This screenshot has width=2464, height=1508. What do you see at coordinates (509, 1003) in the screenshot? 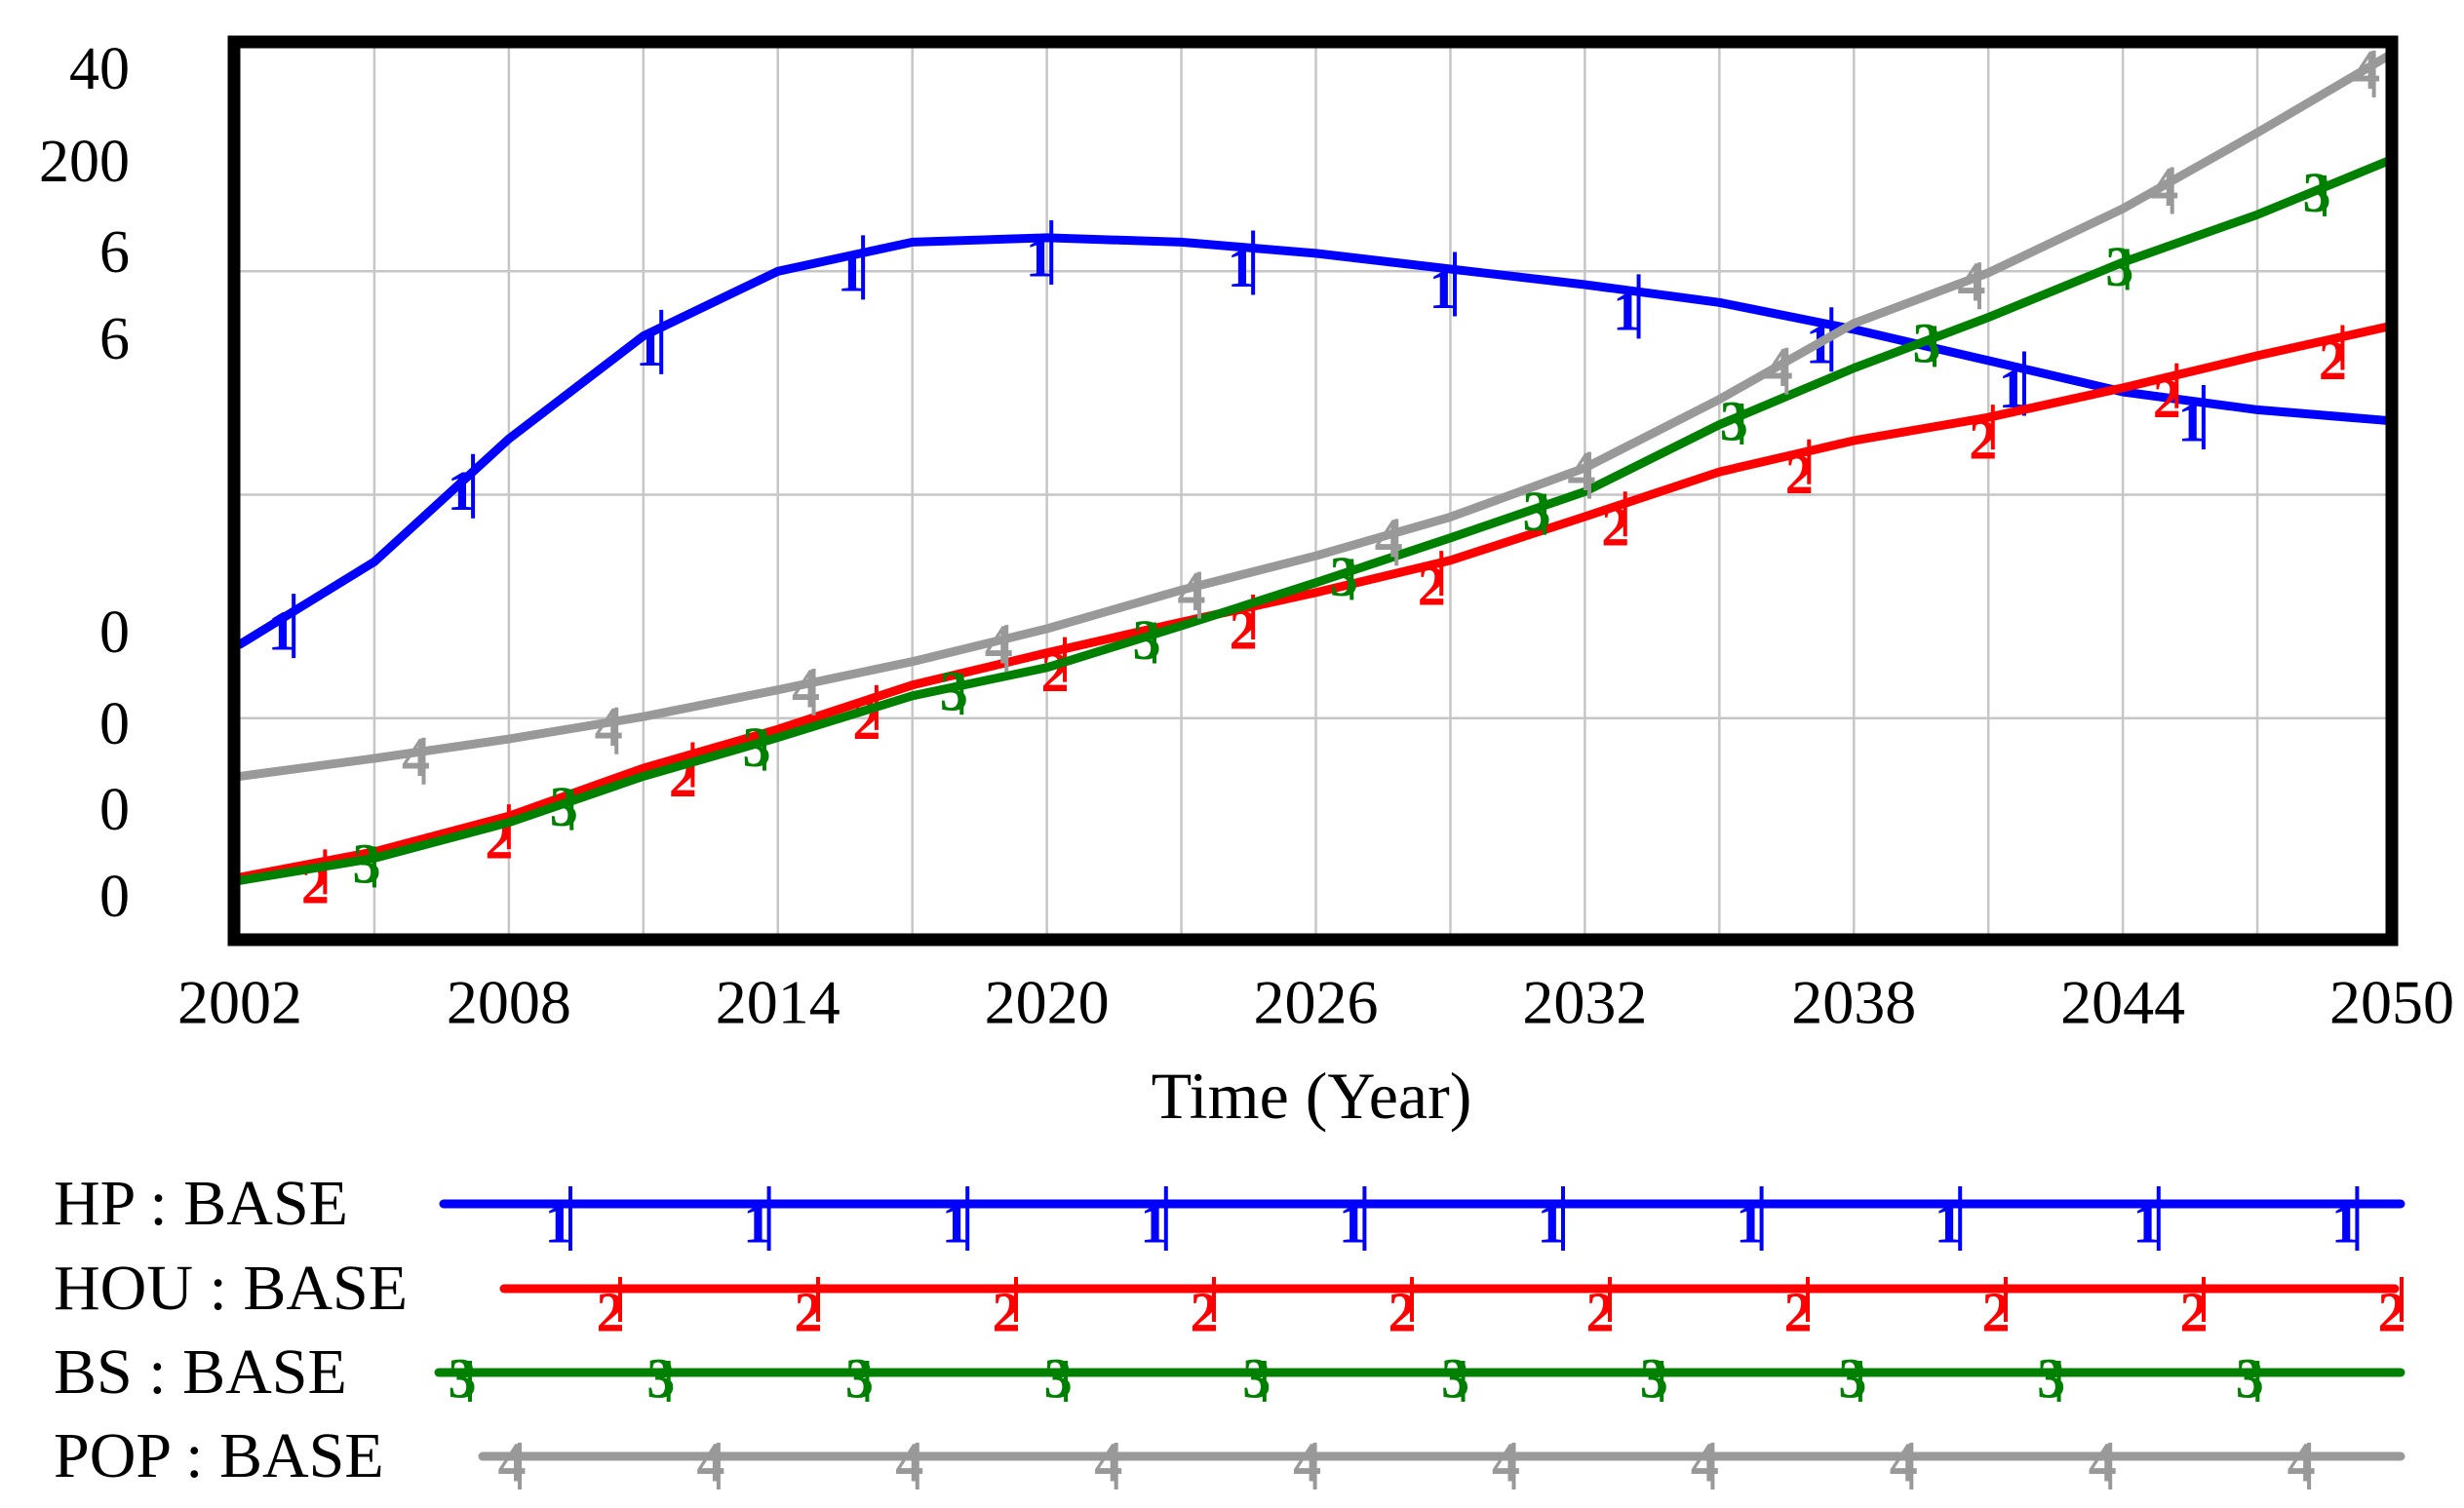
I see `x-axis-tick-label: 2008` at bounding box center [509, 1003].